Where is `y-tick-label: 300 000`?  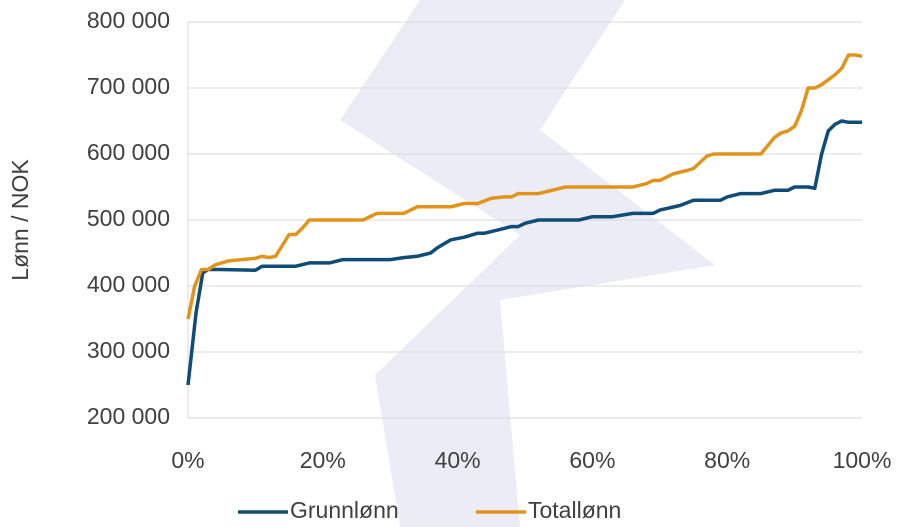 y-tick-label: 300 000 is located at coordinates (128, 350).